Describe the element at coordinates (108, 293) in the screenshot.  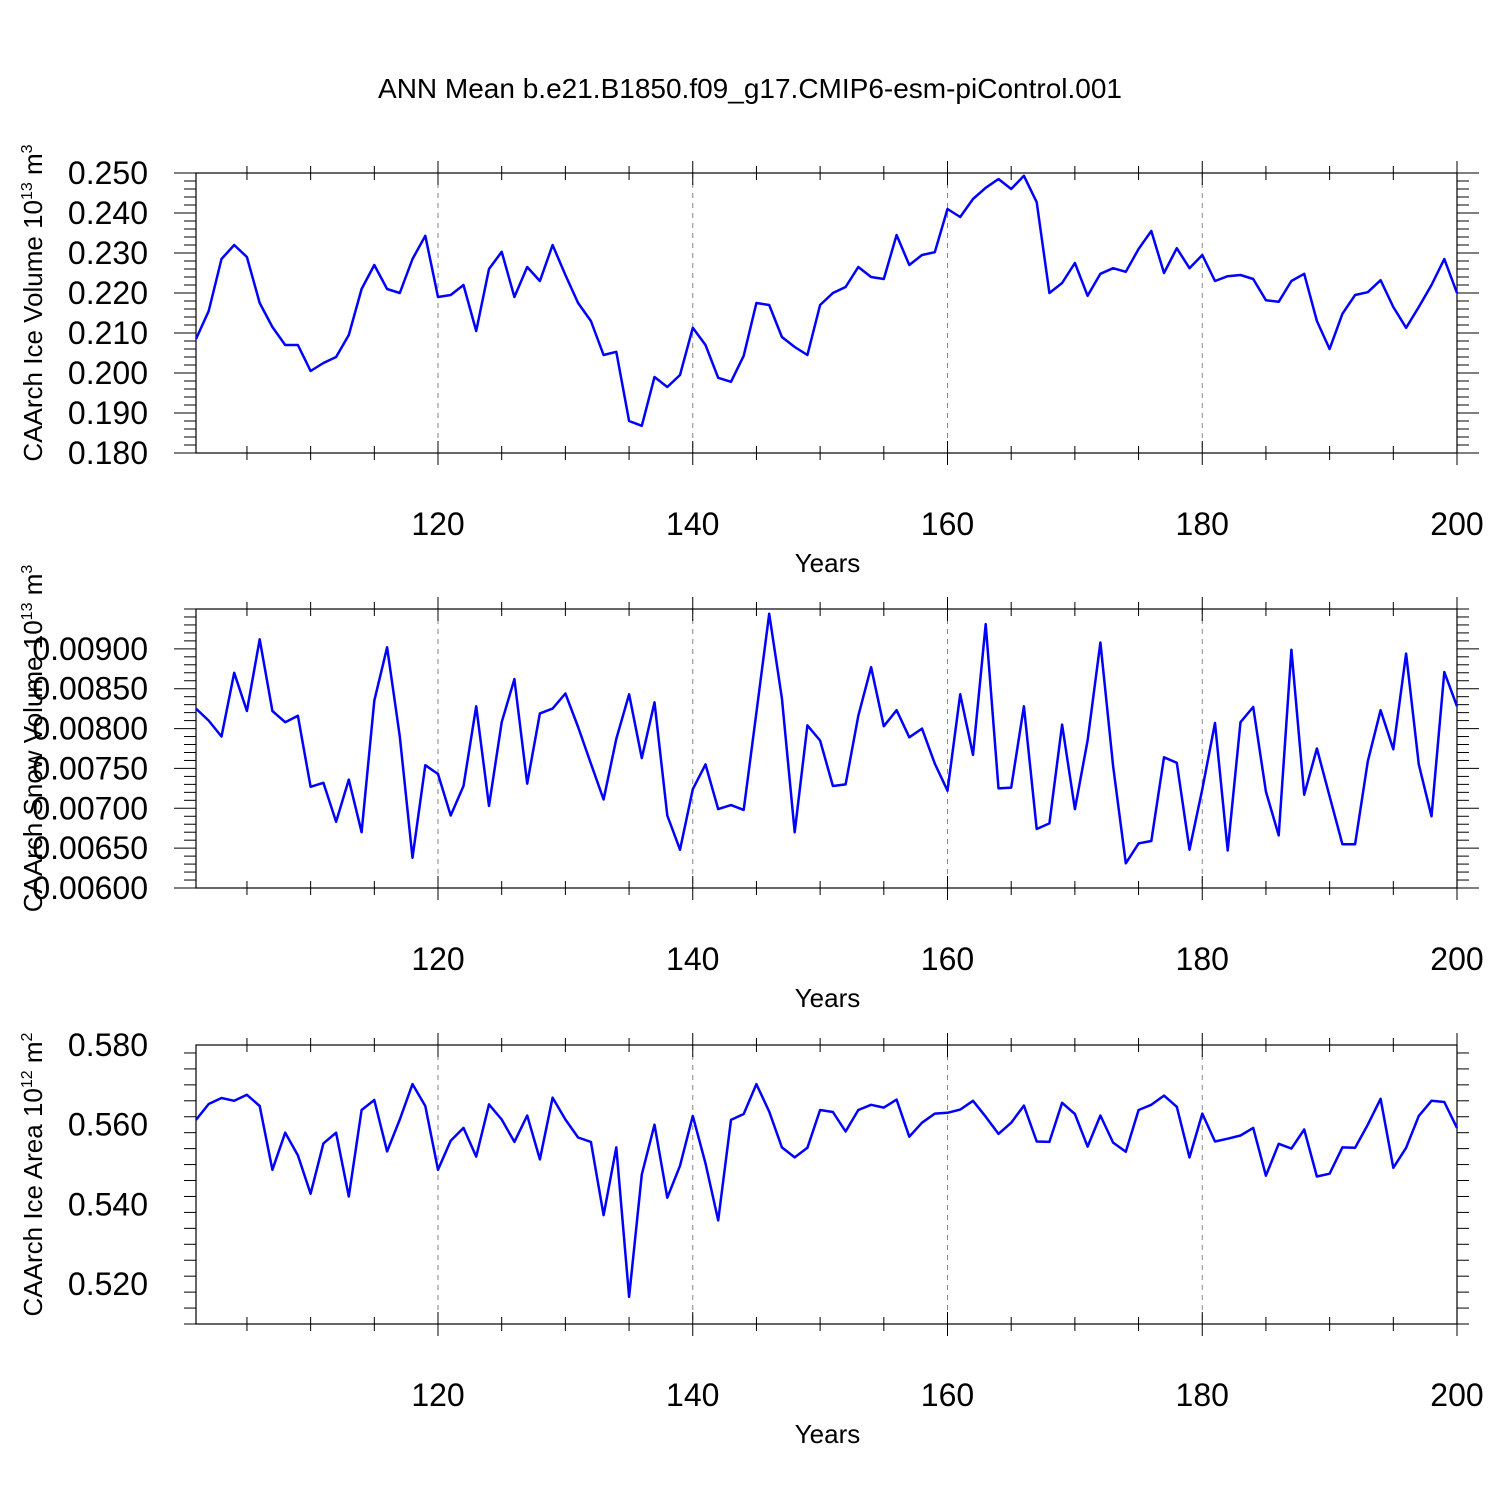
I see `y-tick-label: 0.220` at that location.